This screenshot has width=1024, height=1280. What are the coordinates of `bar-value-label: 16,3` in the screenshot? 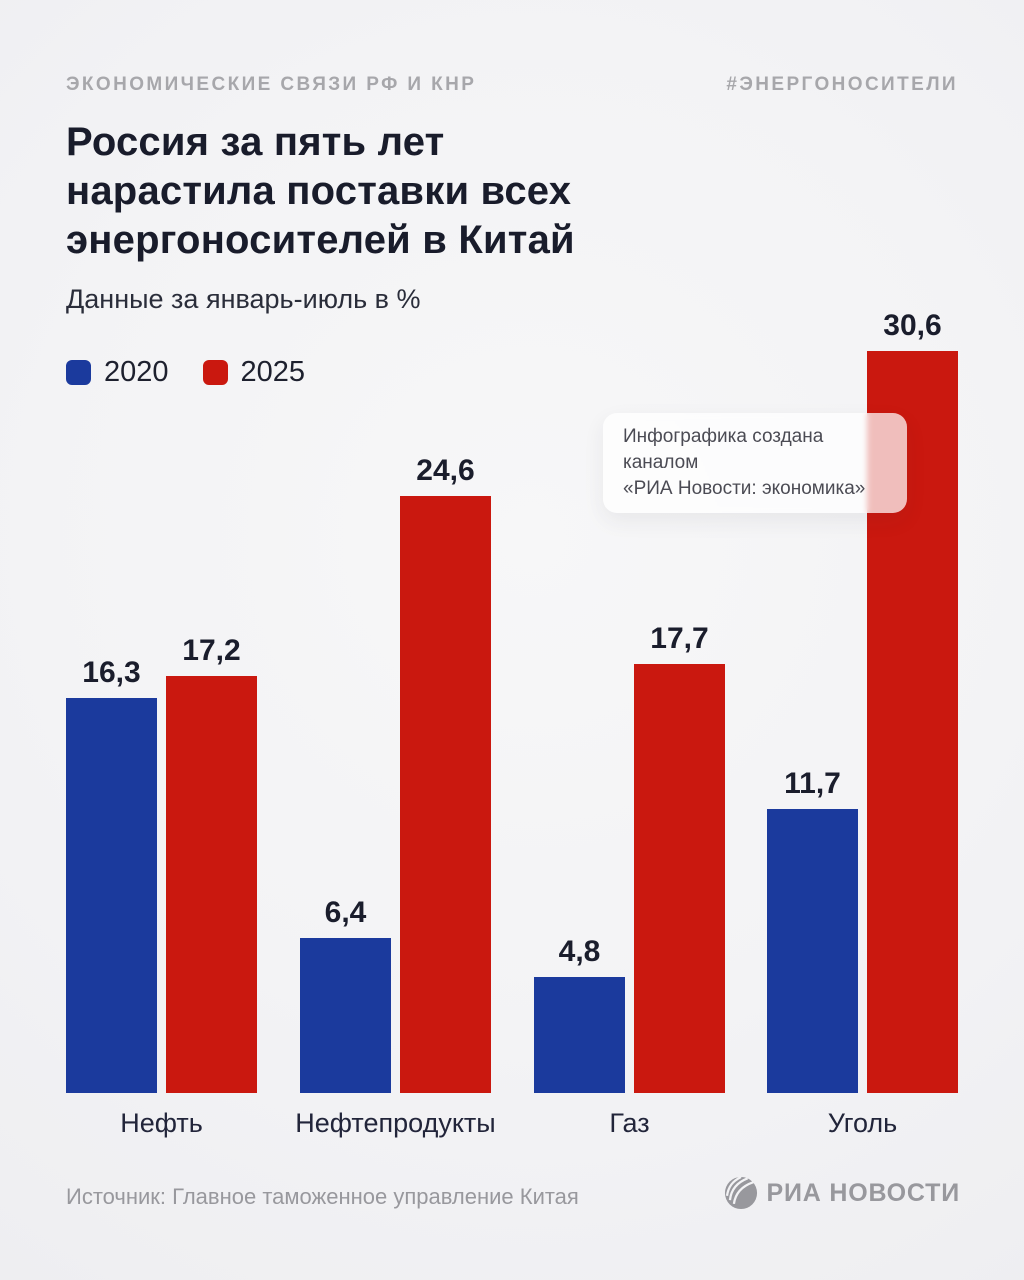 It's located at (111, 672).